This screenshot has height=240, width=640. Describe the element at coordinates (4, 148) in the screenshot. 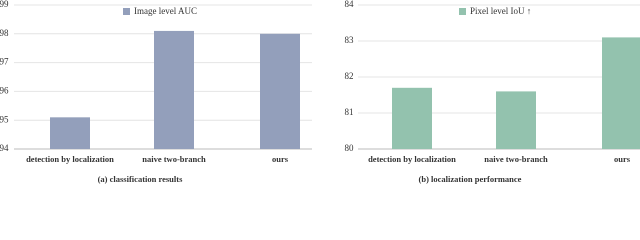

I see `y-tick-label: 94` at that location.